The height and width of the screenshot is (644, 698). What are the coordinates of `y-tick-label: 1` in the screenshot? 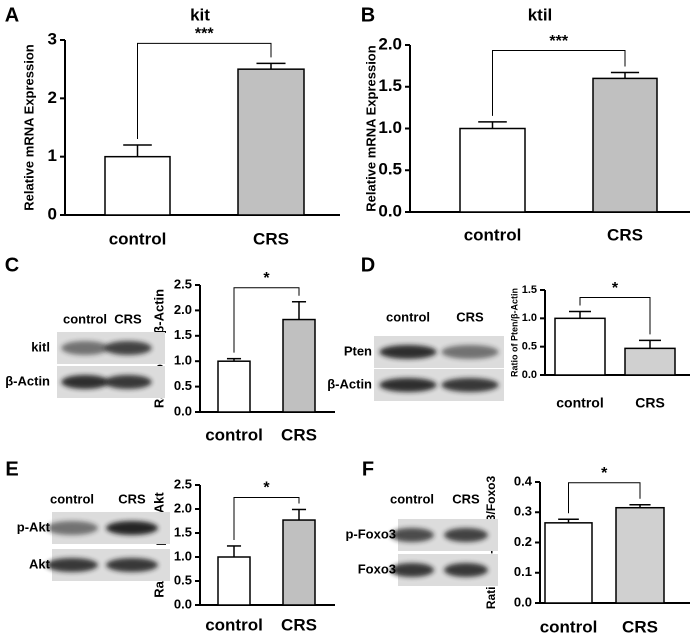 It's located at (52, 155).